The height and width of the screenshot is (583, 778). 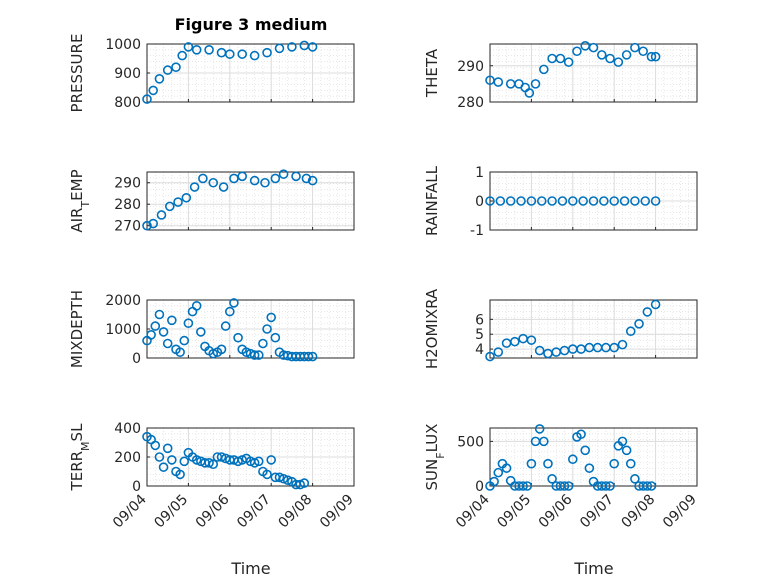 What do you see at coordinates (77, 184) in the screenshot?
I see `y-axis-label-suffix: EMP` at bounding box center [77, 184].